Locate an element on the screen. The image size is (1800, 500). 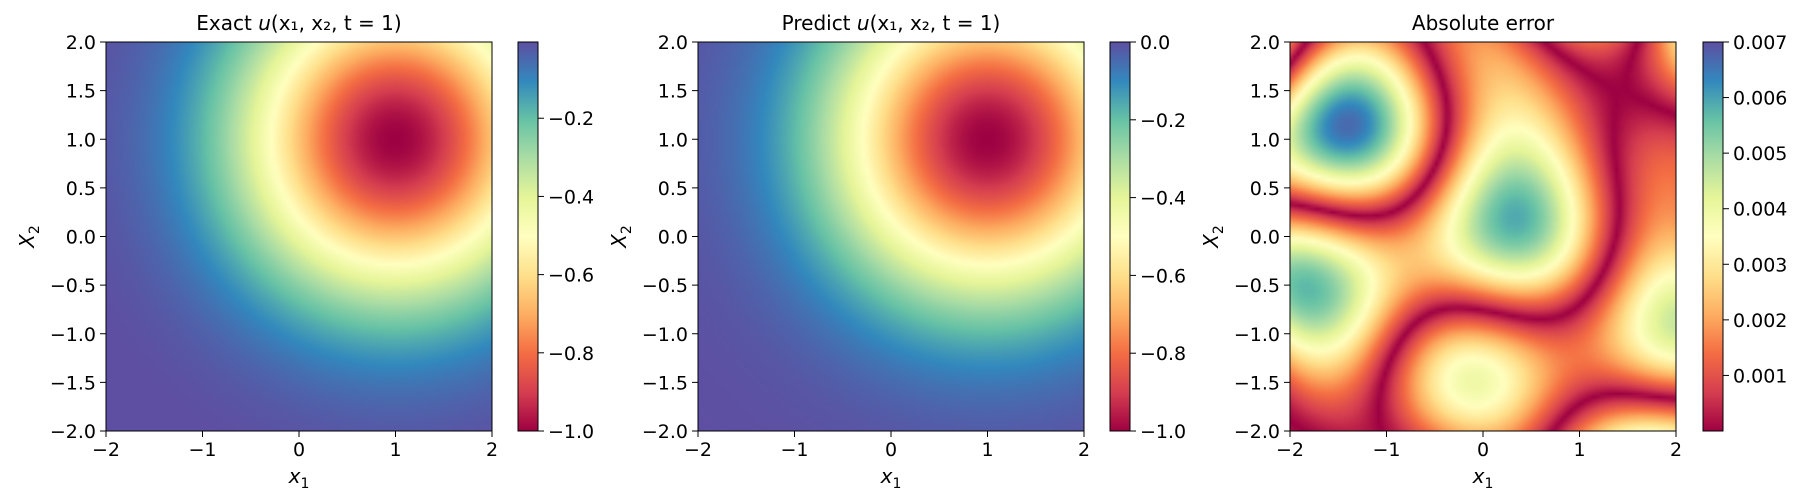
colorbar-tick-label: 0.007 is located at coordinates (1760, 43).